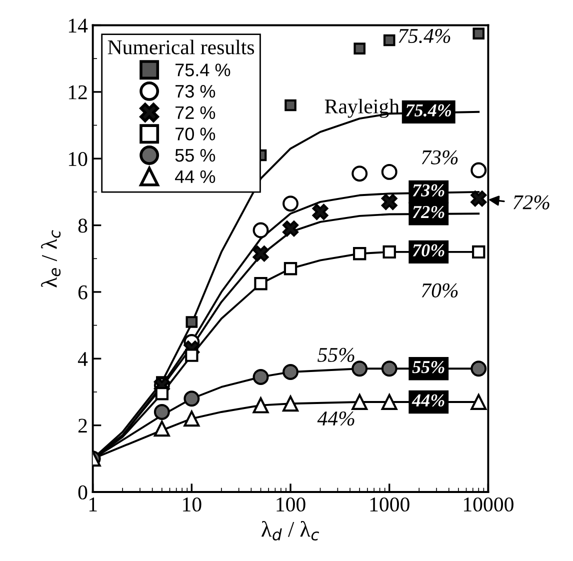 Image resolution: width=573 pixels, height=561 pixels. Describe the element at coordinates (77, 92) in the screenshot. I see `y-tick-label: 12` at that location.